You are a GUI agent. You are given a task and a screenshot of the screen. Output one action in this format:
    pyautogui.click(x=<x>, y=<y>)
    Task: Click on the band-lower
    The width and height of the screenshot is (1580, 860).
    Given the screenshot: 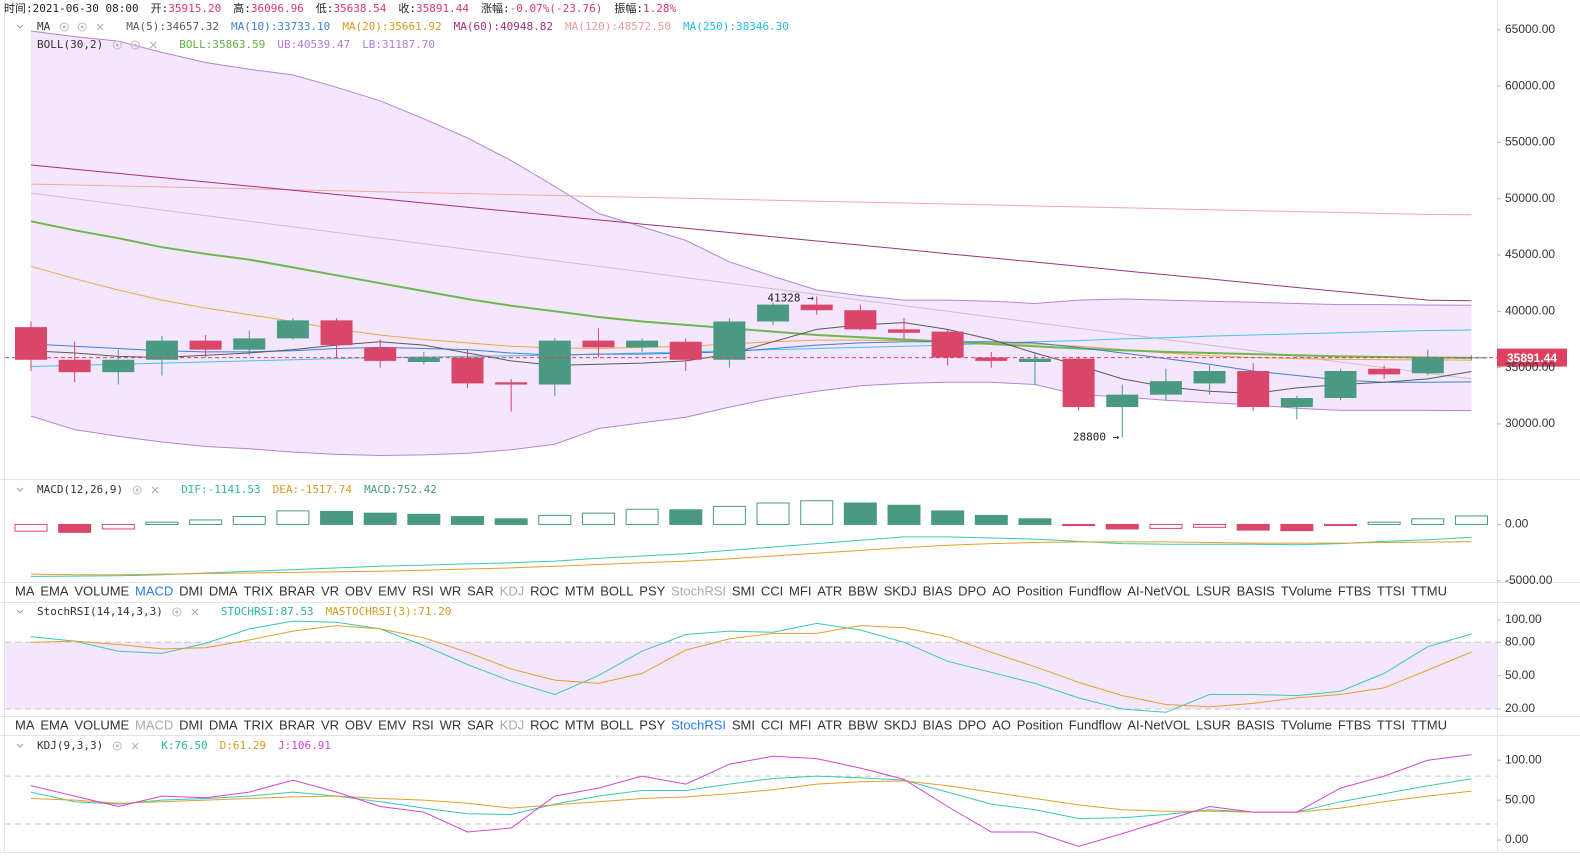 What is the action you would take?
    pyautogui.click(x=751, y=419)
    